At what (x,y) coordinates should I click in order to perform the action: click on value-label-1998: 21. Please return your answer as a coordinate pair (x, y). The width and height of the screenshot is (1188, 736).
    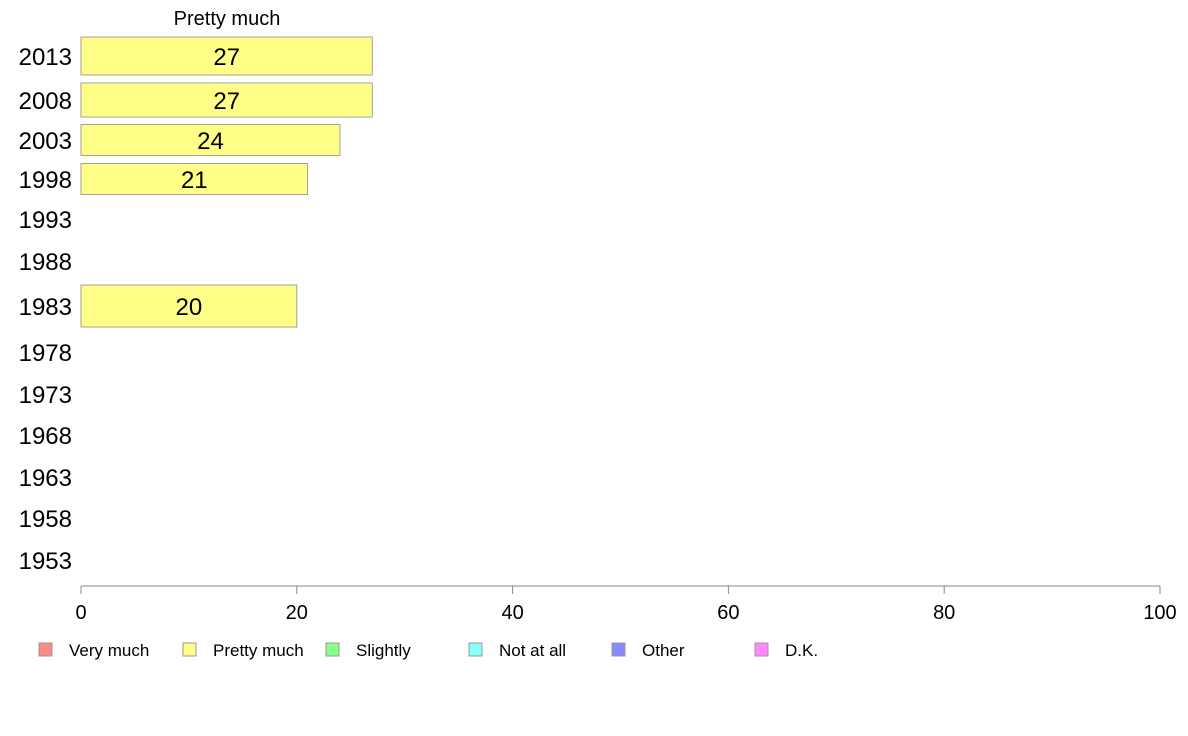
    Looking at the image, I should click on (194, 180).